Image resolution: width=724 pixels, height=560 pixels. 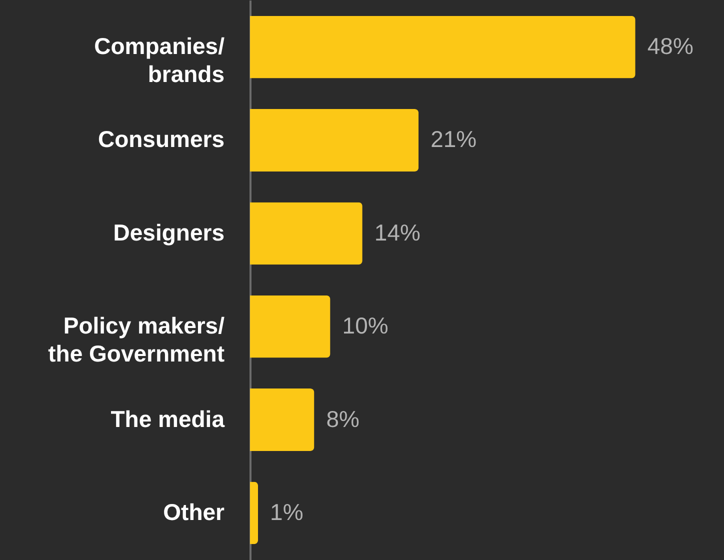 I want to click on data-label: 10%, so click(x=365, y=325).